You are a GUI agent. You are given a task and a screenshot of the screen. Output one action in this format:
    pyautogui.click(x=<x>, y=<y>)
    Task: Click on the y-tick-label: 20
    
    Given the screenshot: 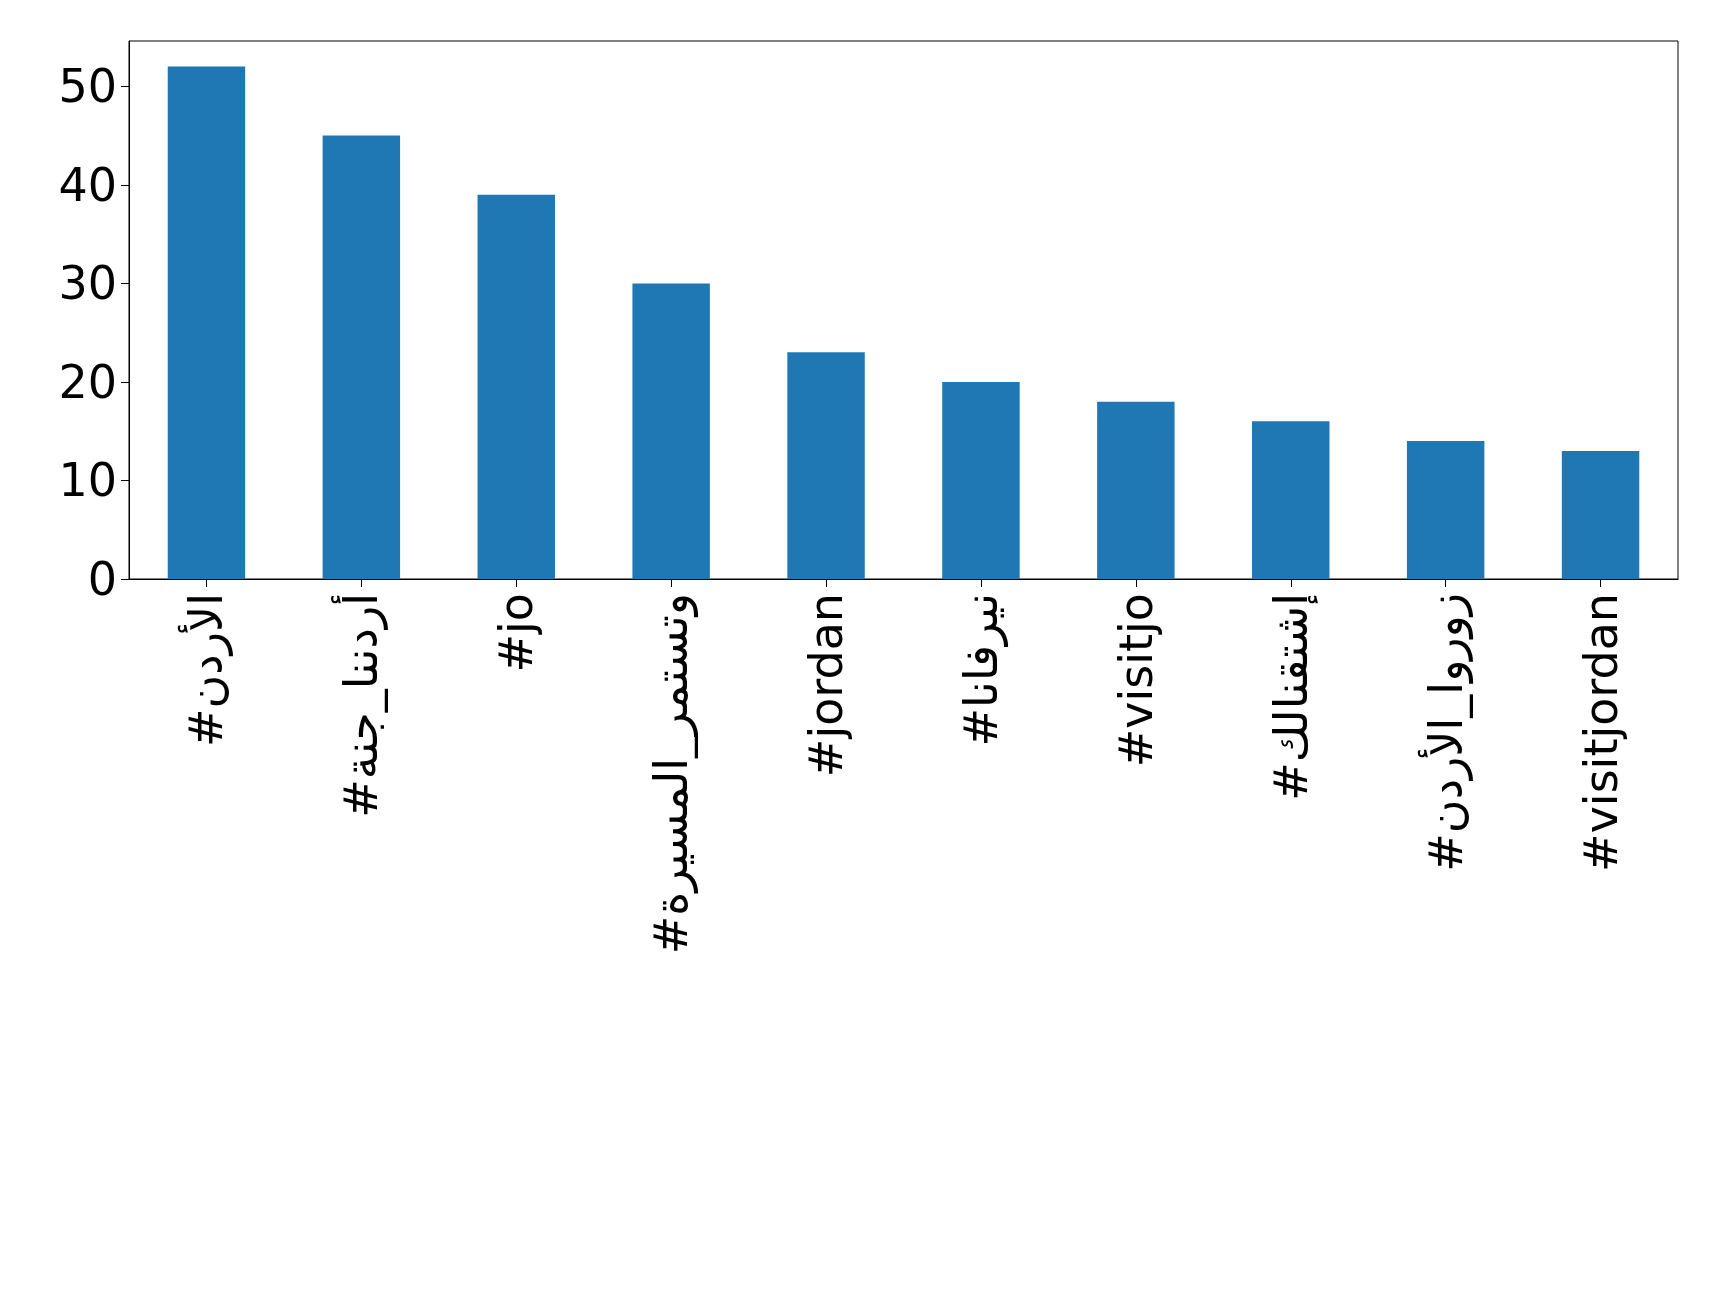 What is the action you would take?
    pyautogui.click(x=87, y=381)
    